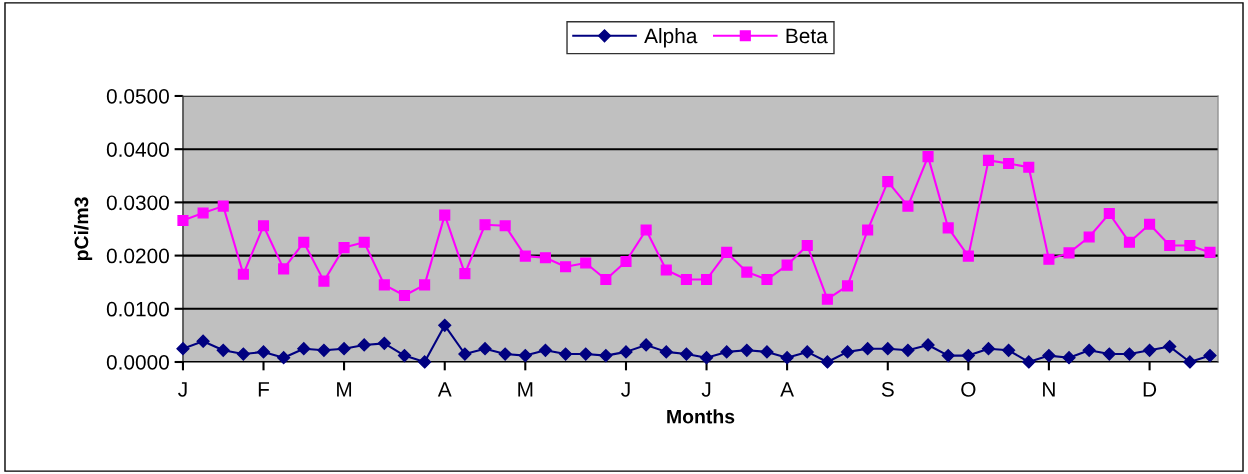  What do you see at coordinates (1049, 389) in the screenshot?
I see `x-tick-label: N` at bounding box center [1049, 389].